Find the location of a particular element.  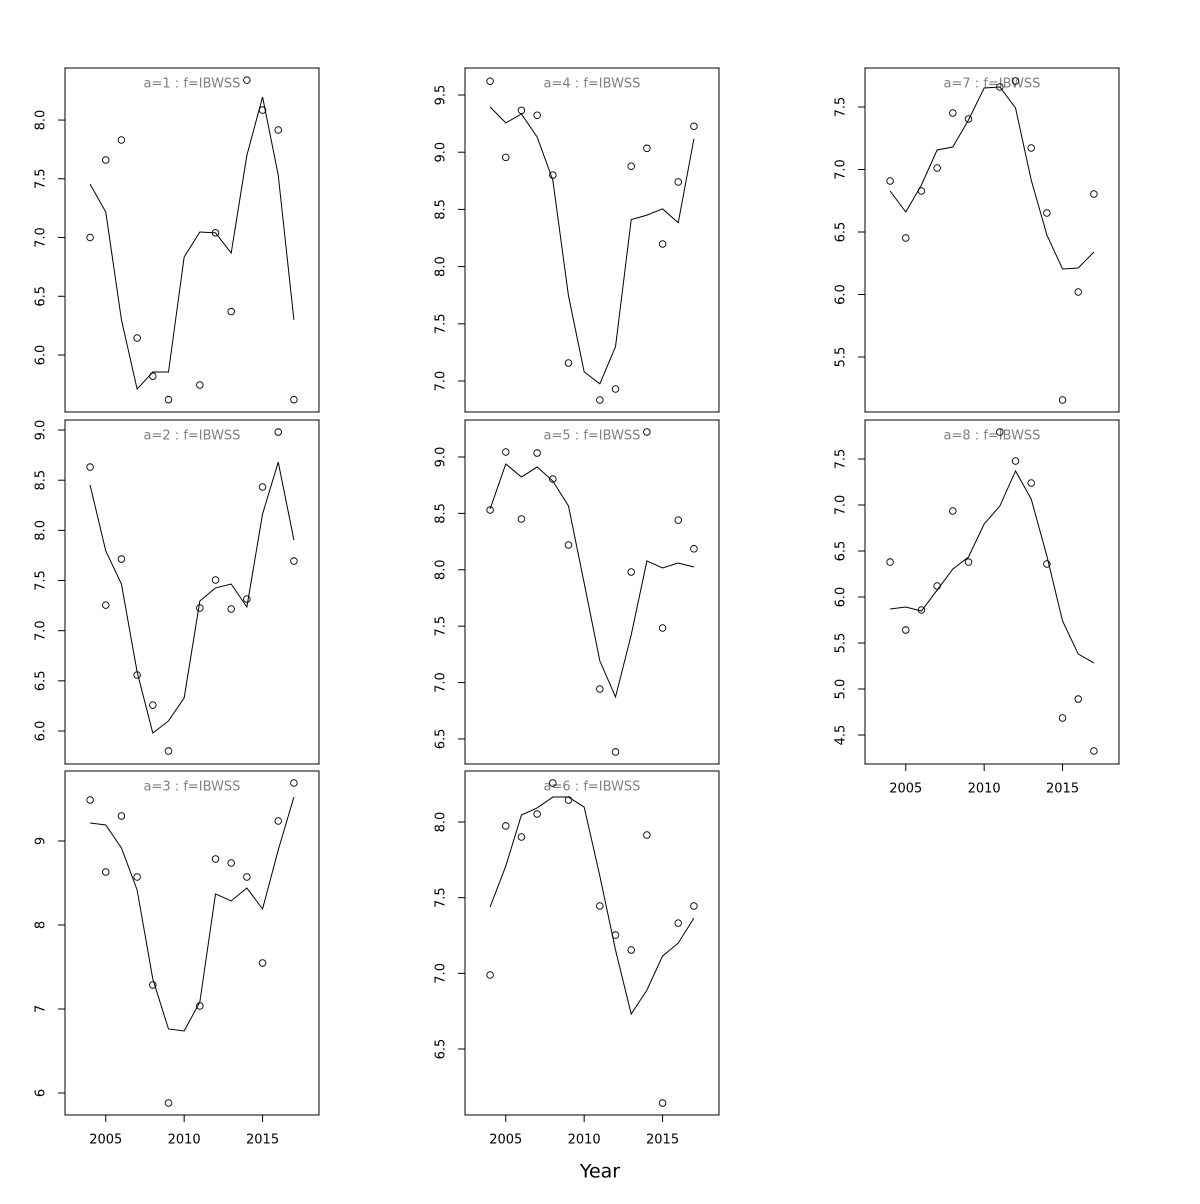

panel: a=2 : f=IBWSS 6.0 6.5 7.0 7.5 8.0 8.5 9.0 is located at coordinates (177, 592).